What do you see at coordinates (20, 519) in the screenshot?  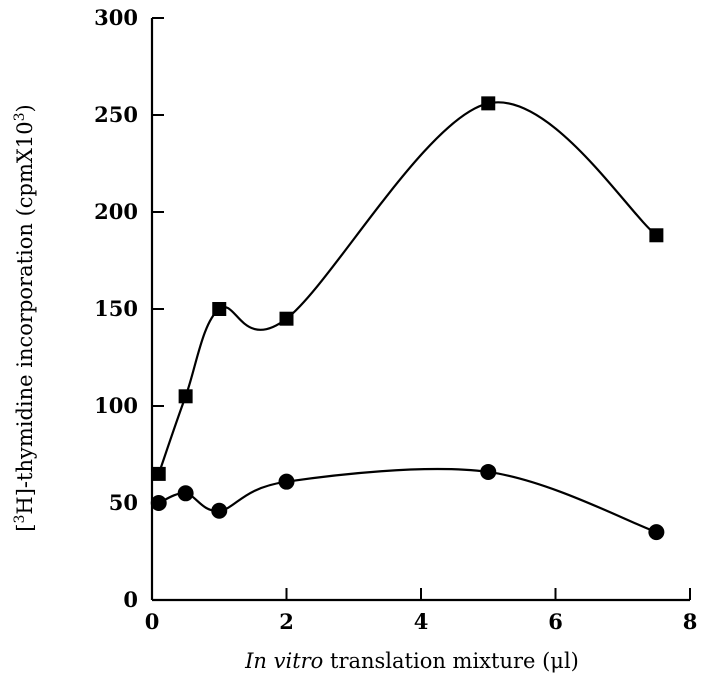 I see `y-axis-title-superscript: 3` at bounding box center [20, 519].